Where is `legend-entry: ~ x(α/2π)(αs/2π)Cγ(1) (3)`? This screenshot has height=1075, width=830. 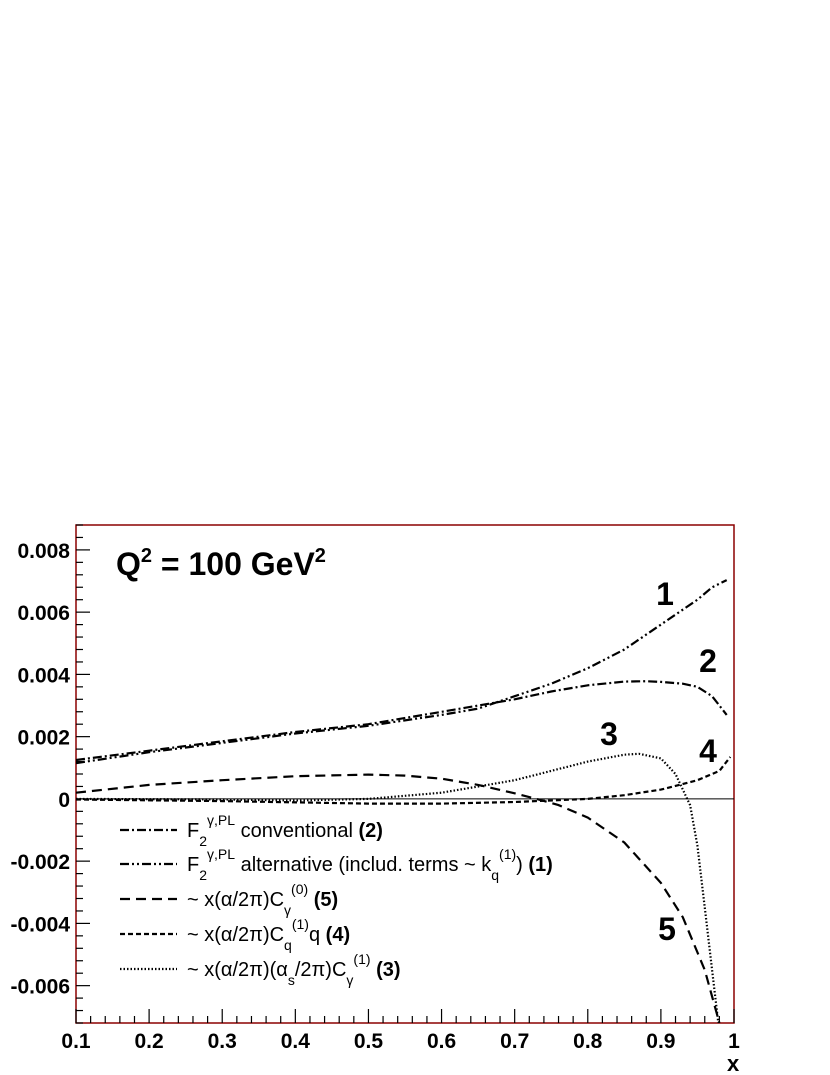 legend-entry: ~ x(α/2π)(αs/2π)Cγ(1) (3) is located at coordinates (294, 969).